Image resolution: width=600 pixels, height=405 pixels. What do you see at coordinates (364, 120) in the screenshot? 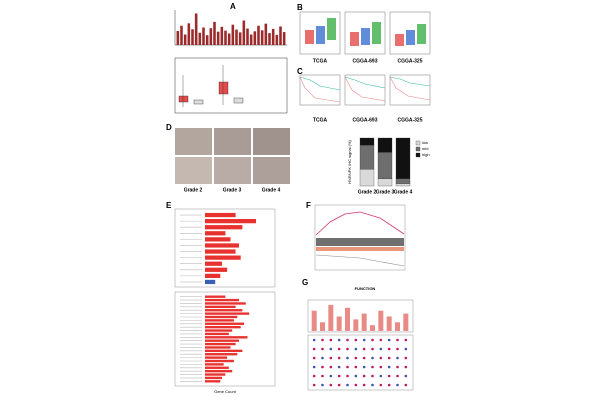
I see `cohort-title: CGGA-693` at bounding box center [364, 120].